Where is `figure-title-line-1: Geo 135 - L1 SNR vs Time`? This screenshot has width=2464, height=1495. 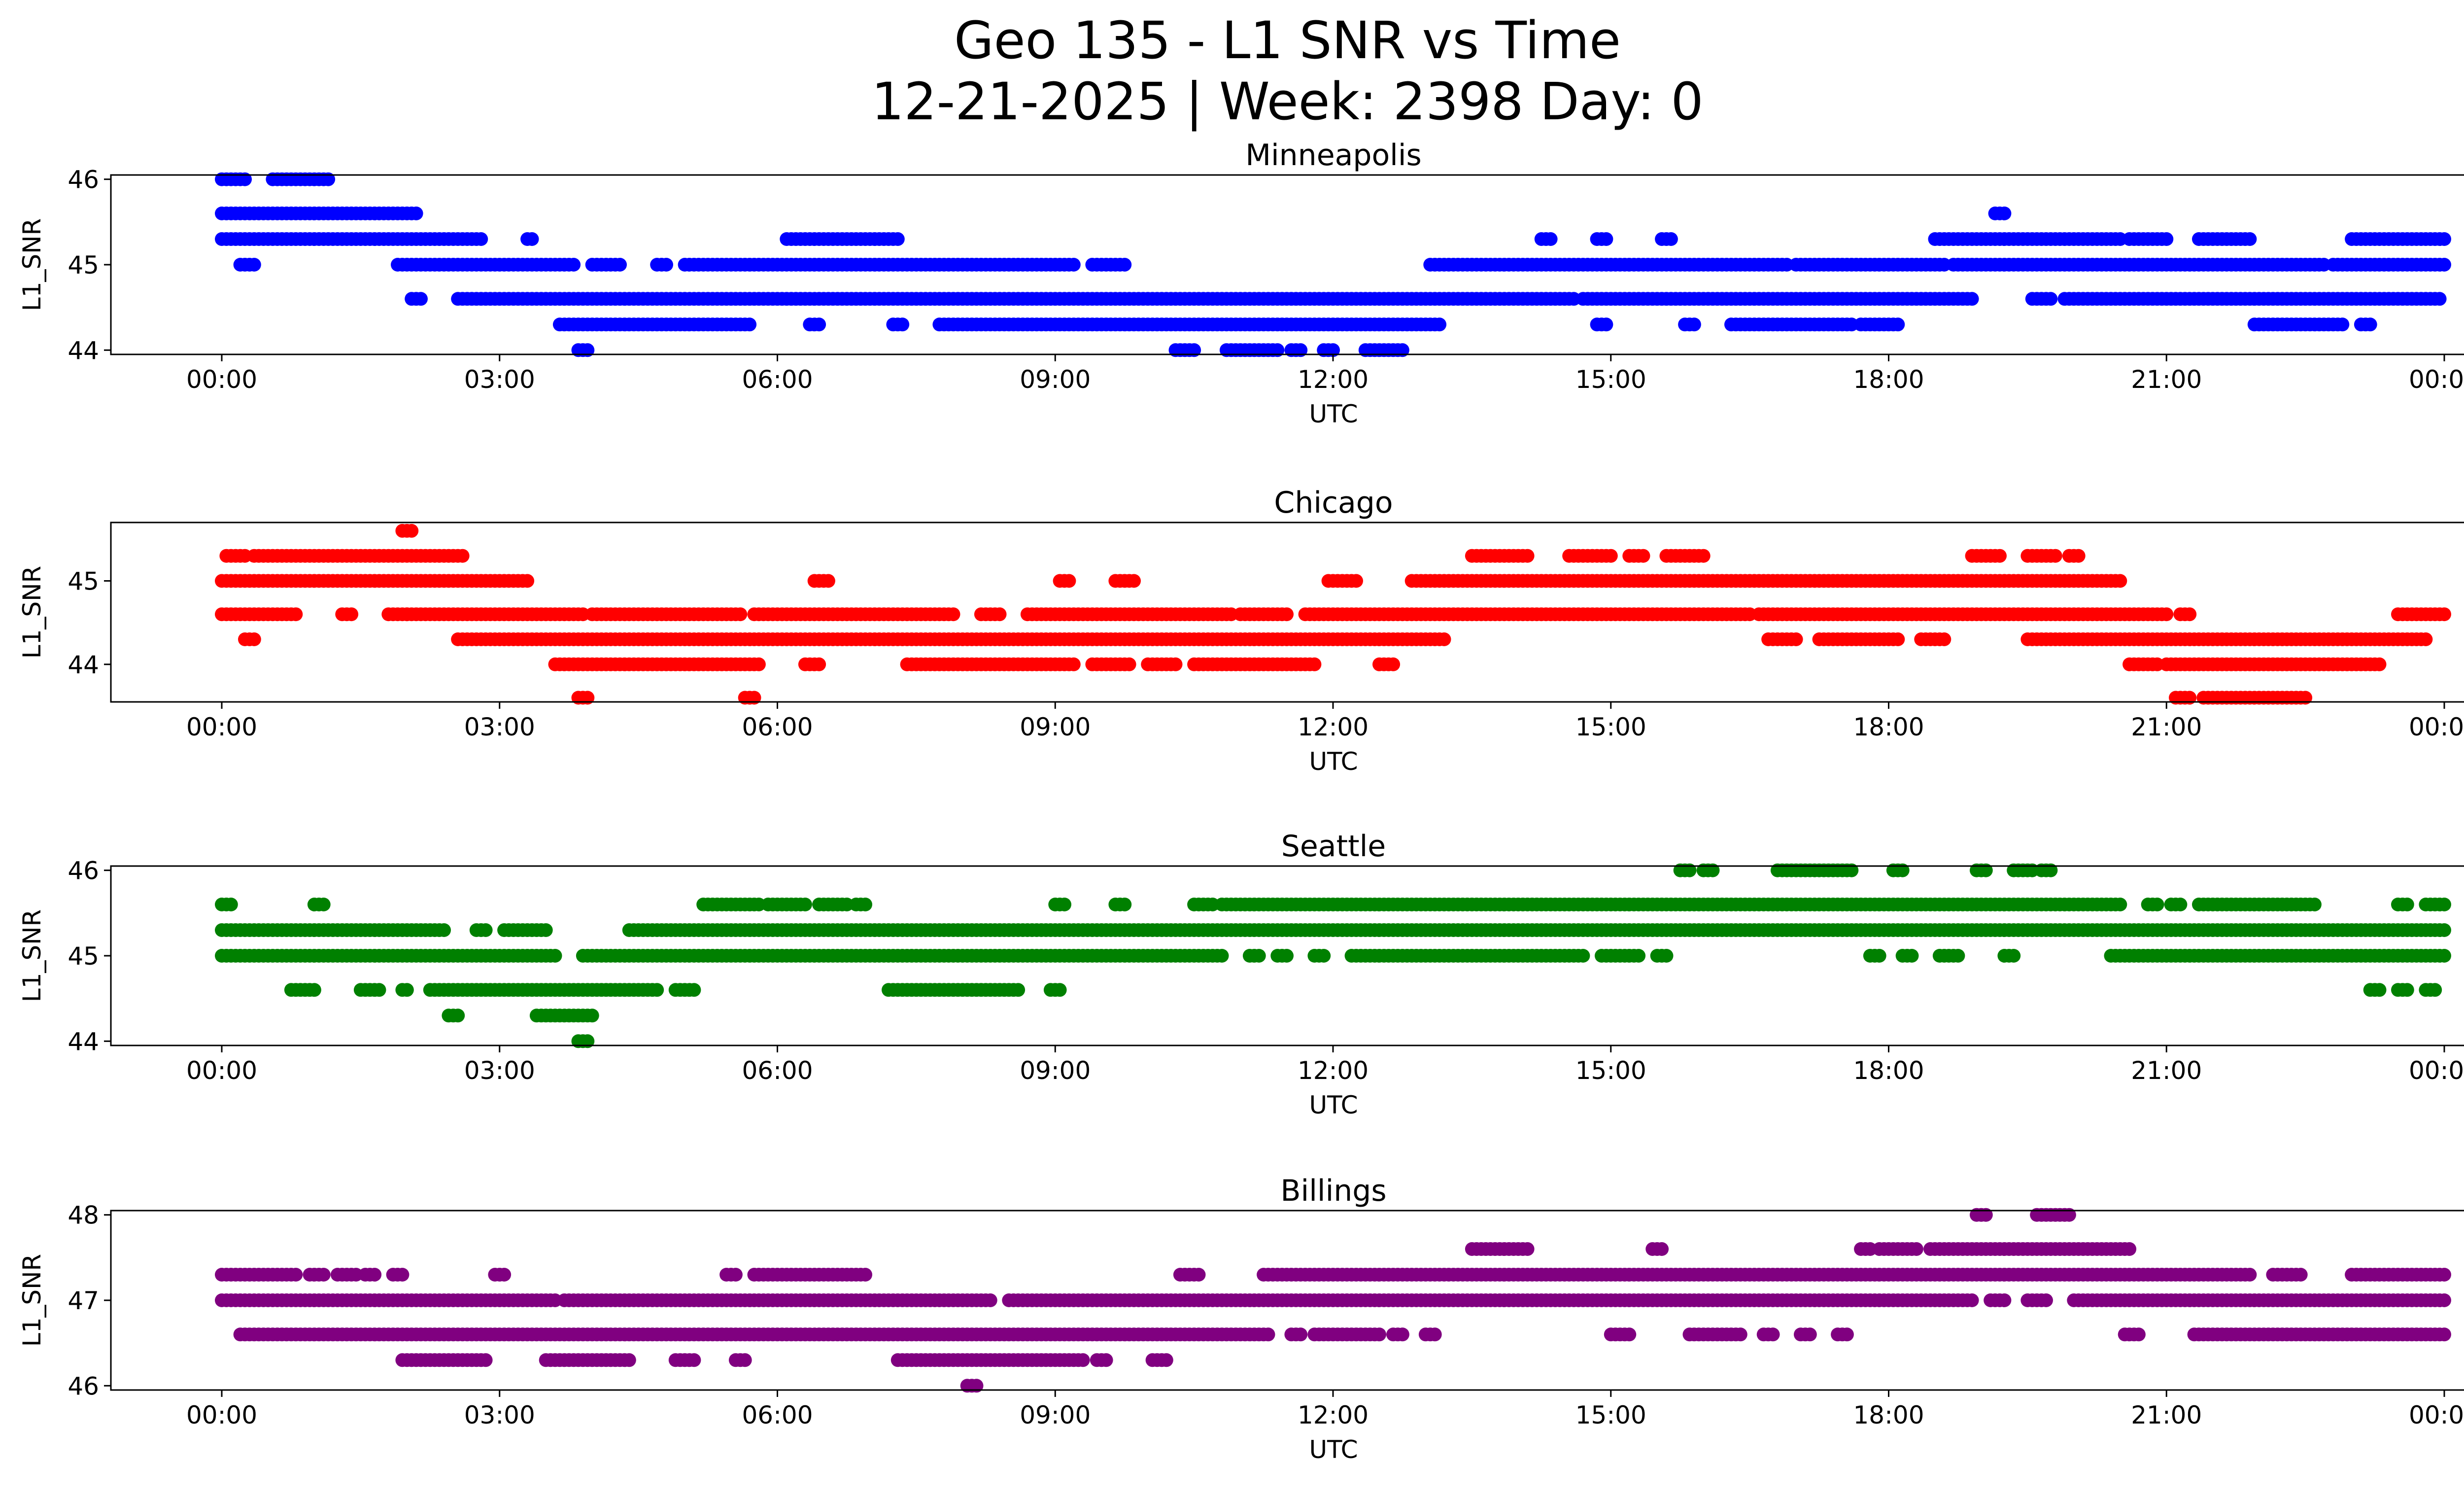 figure-title-line-1: Geo 135 - L1 SNR vs Time is located at coordinates (1287, 40).